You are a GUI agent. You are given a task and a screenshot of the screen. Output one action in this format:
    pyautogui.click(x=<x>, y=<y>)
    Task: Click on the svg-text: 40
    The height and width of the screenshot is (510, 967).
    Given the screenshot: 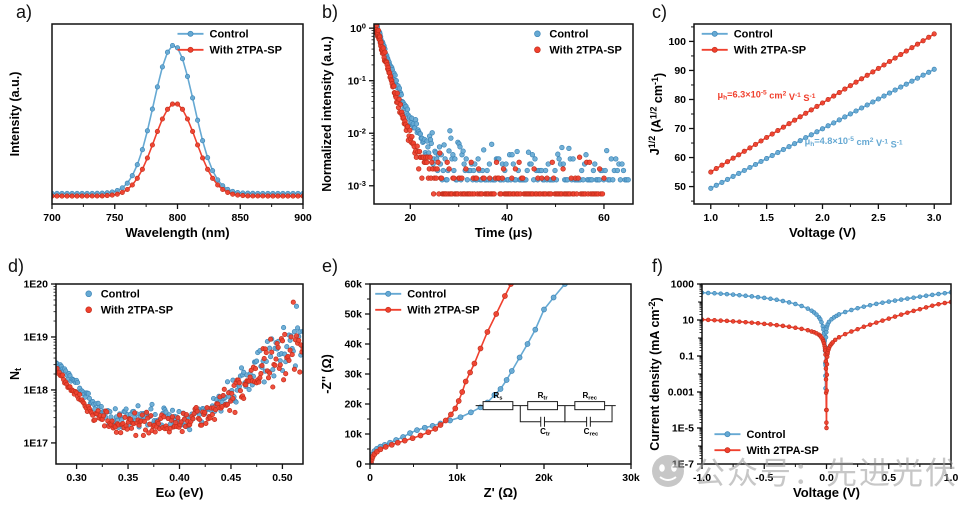 What is the action you would take?
    pyautogui.click(x=507, y=218)
    